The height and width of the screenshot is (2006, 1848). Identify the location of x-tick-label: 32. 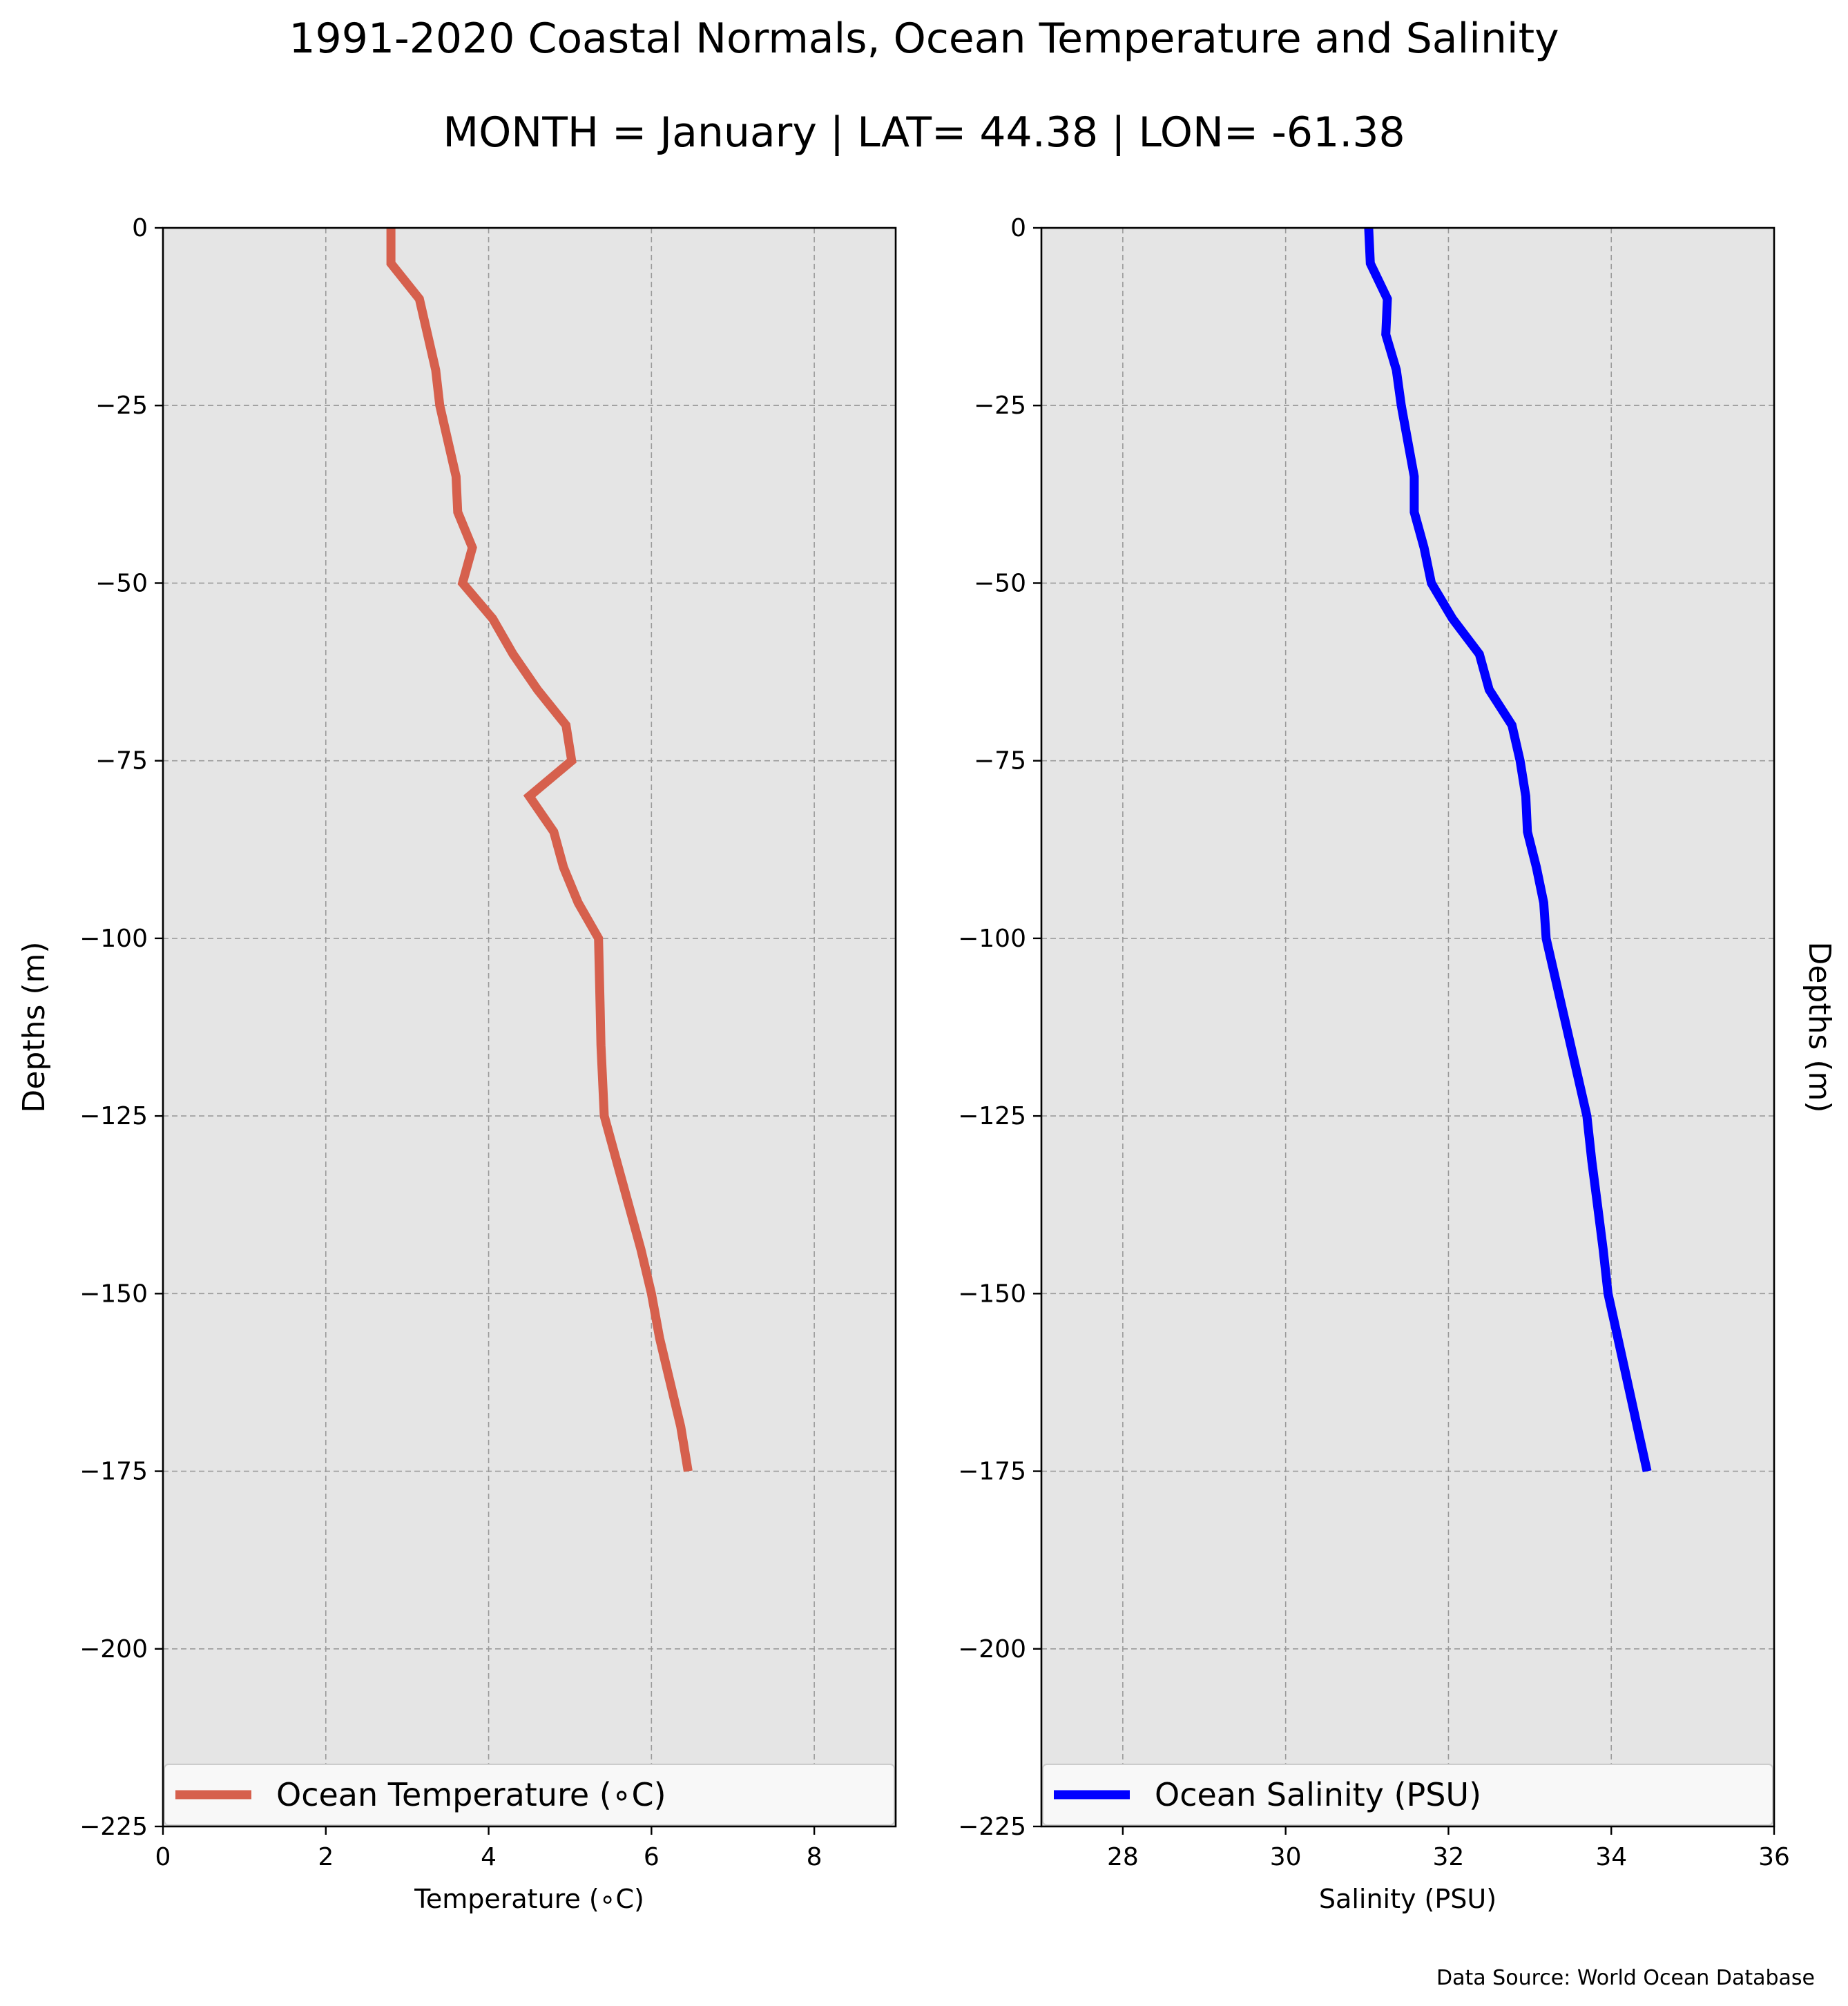
(1449, 1857).